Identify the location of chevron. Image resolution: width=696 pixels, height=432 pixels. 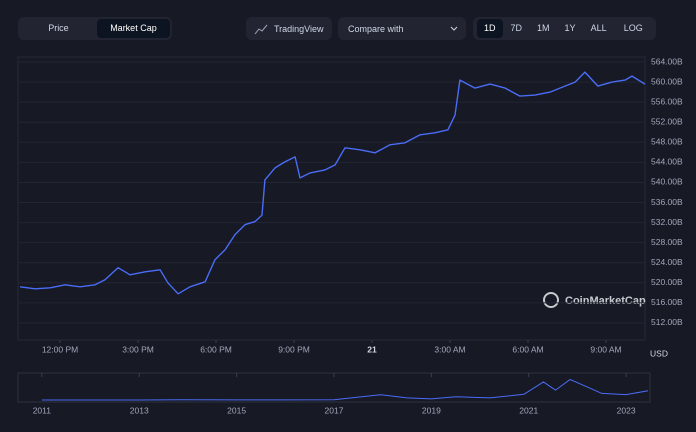
(454, 28).